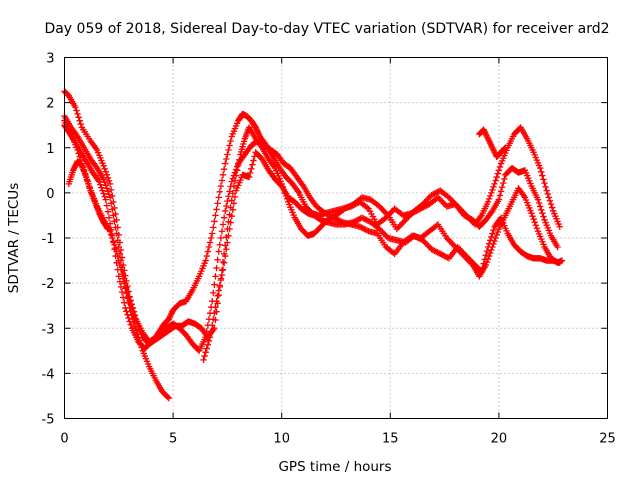  Describe the element at coordinates (48, 420) in the screenshot. I see `y-tick-label: -5` at that location.